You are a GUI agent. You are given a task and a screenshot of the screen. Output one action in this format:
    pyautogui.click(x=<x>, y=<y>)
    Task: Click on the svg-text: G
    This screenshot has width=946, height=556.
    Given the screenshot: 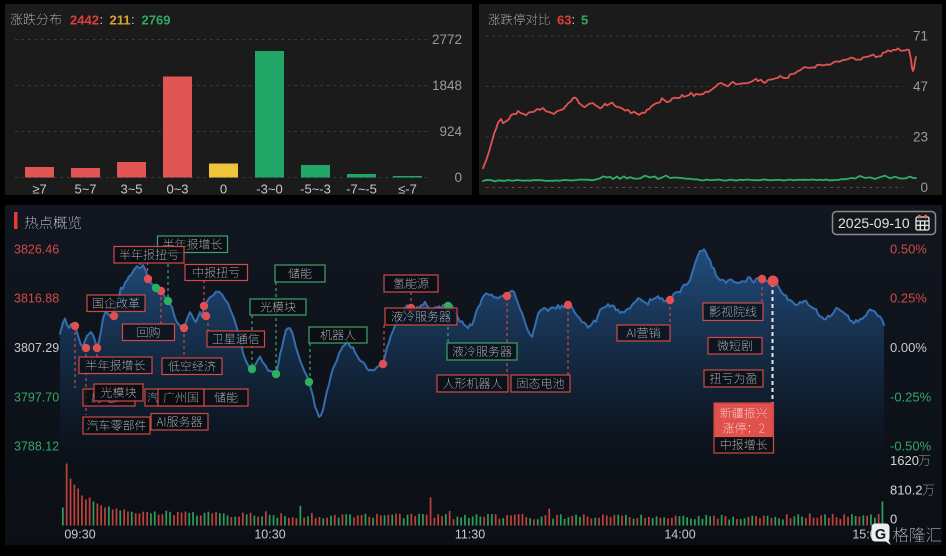 What is the action you would take?
    pyautogui.click(x=880, y=535)
    